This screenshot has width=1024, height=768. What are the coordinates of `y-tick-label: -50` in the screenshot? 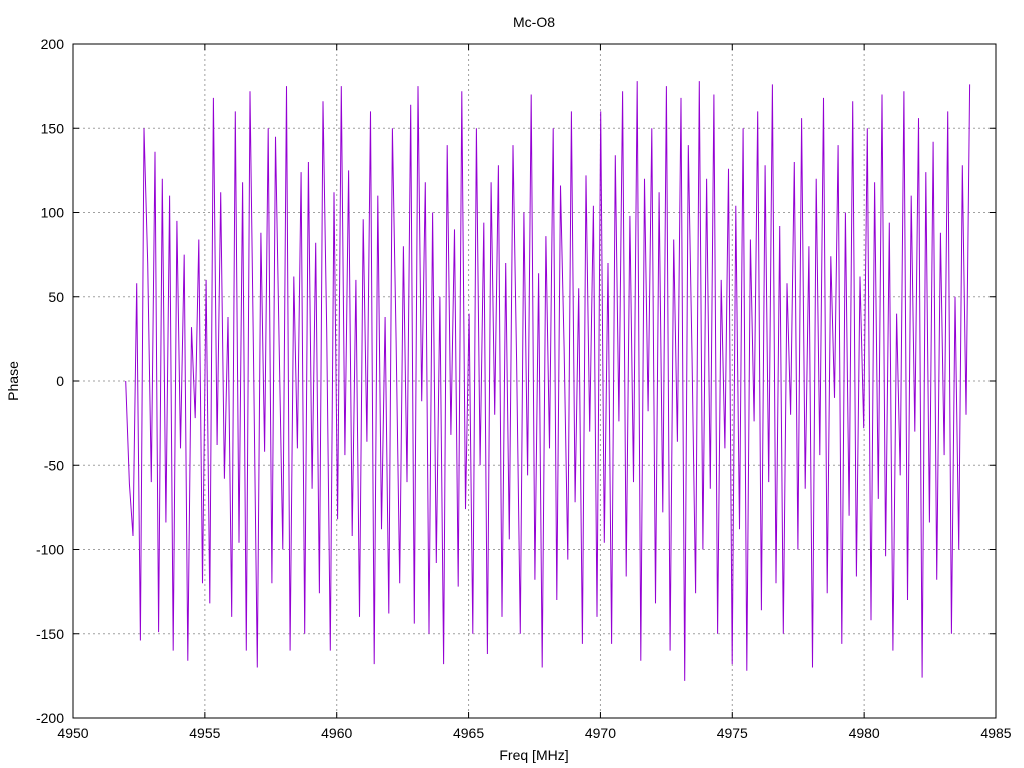 It's located at (54, 465).